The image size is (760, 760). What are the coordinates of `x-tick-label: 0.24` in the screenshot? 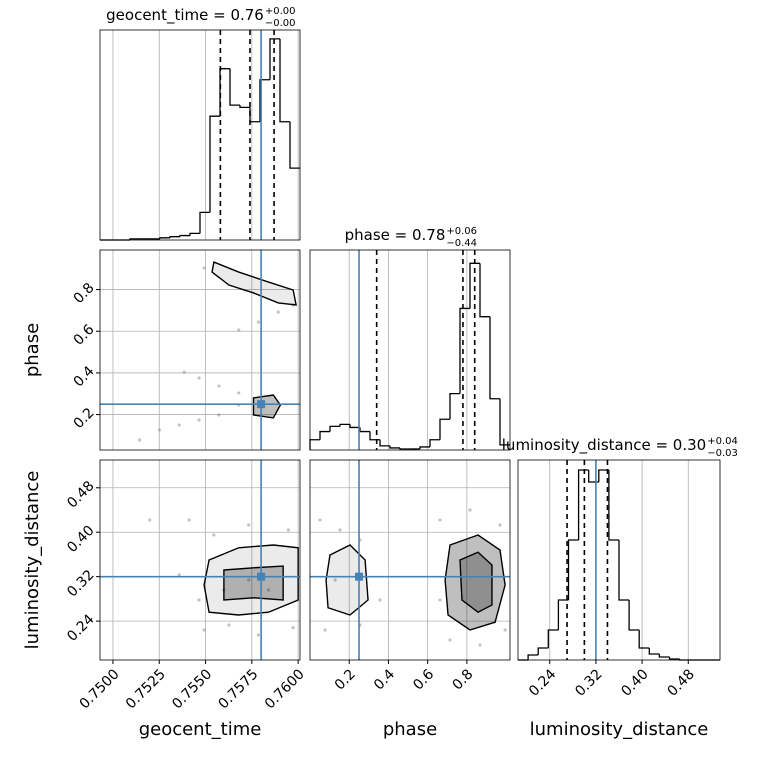 It's located at (542, 682).